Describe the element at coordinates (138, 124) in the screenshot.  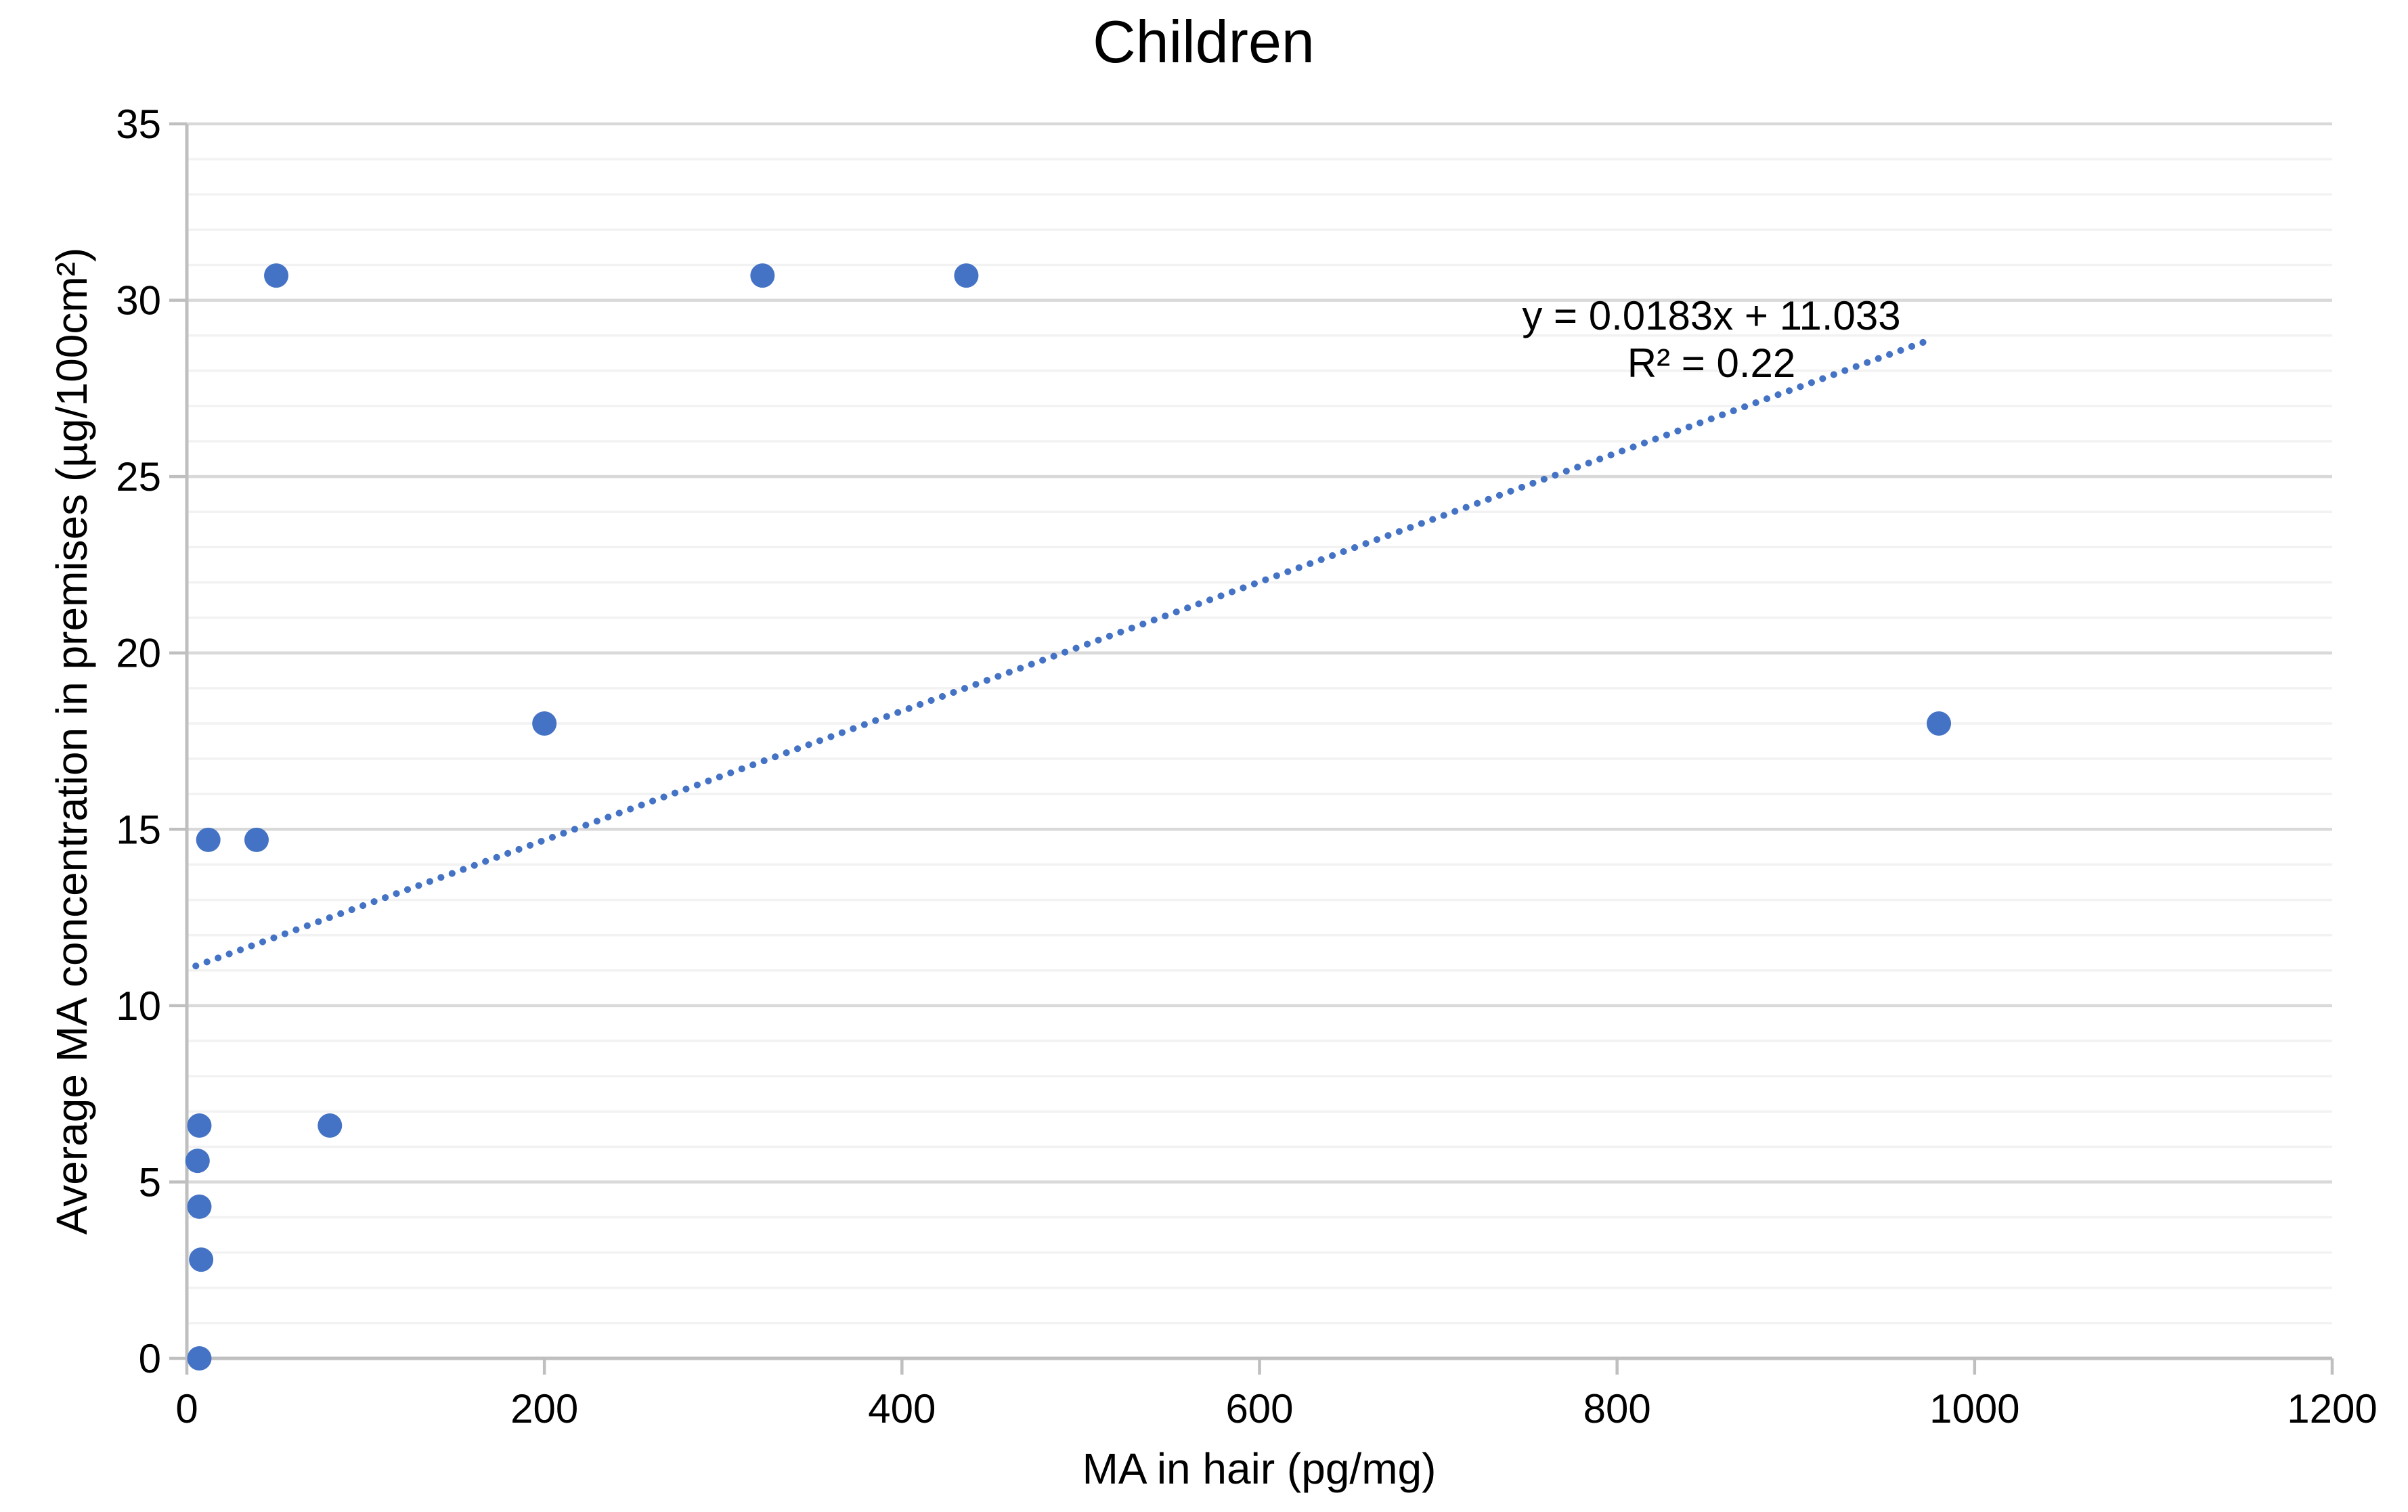
I see `y-tick-label-35: 35` at that location.